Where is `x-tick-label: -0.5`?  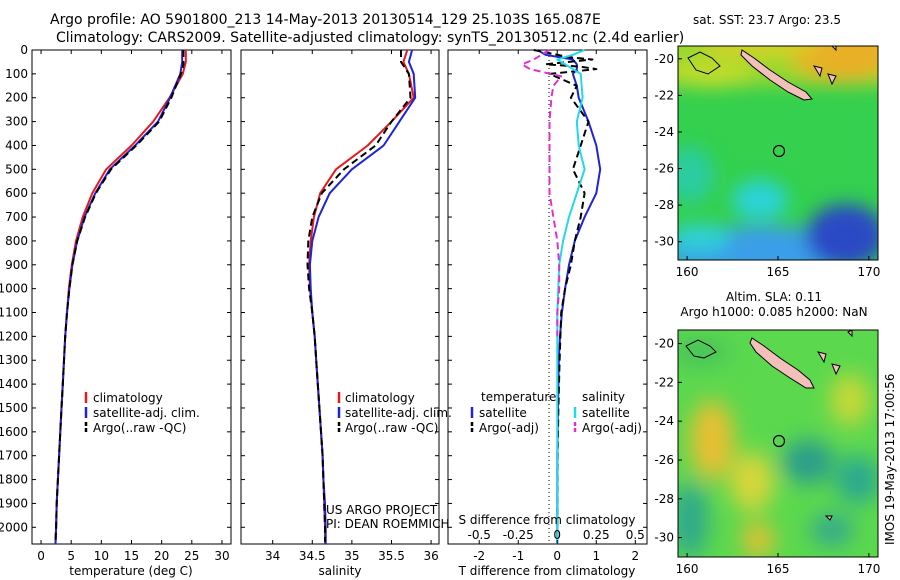
x-tick-label: -0.5 is located at coordinates (479, 535).